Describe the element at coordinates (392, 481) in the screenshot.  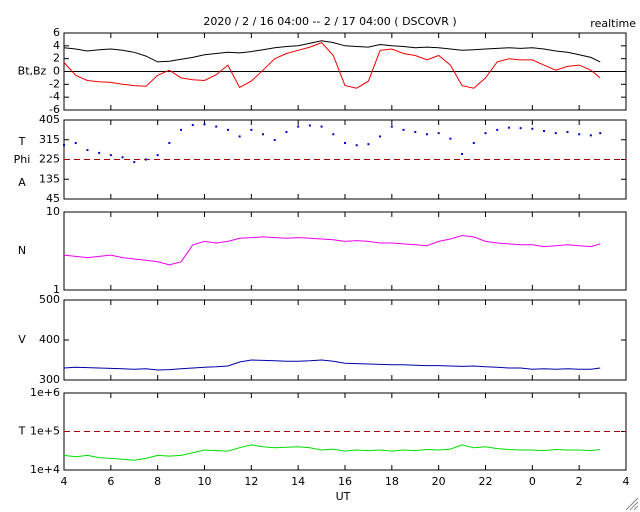
I see `x-tick-label: 18` at that location.